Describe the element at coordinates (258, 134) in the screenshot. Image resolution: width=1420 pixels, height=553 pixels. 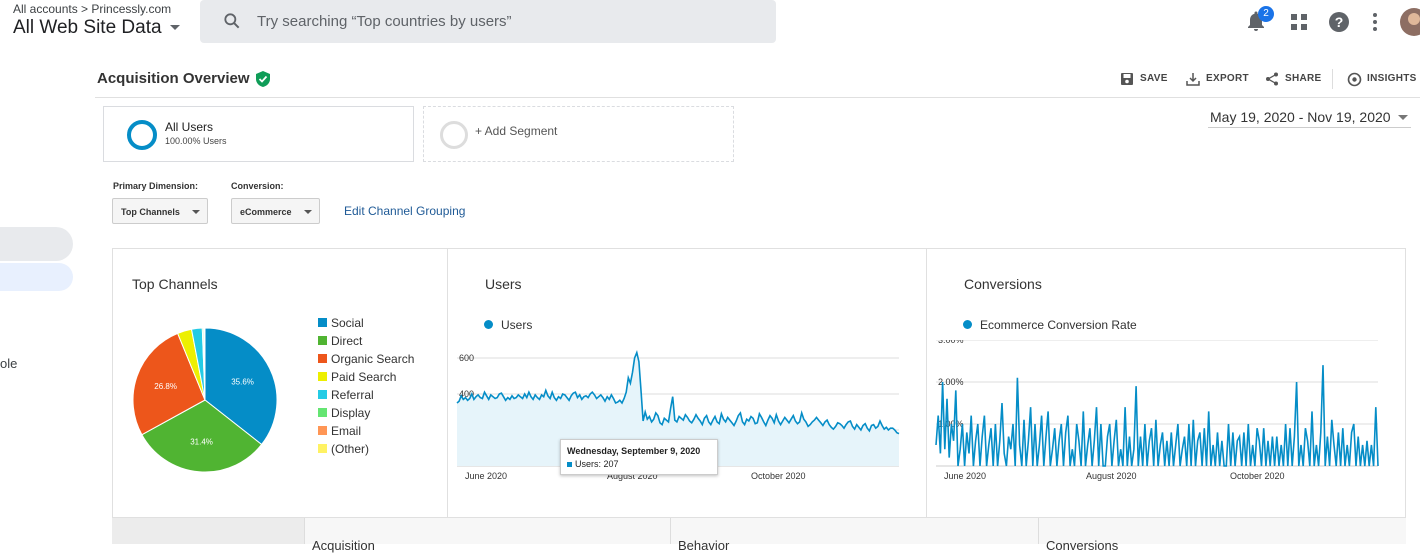
I see `segment-all-users: All Users 100.00% Users` at that location.